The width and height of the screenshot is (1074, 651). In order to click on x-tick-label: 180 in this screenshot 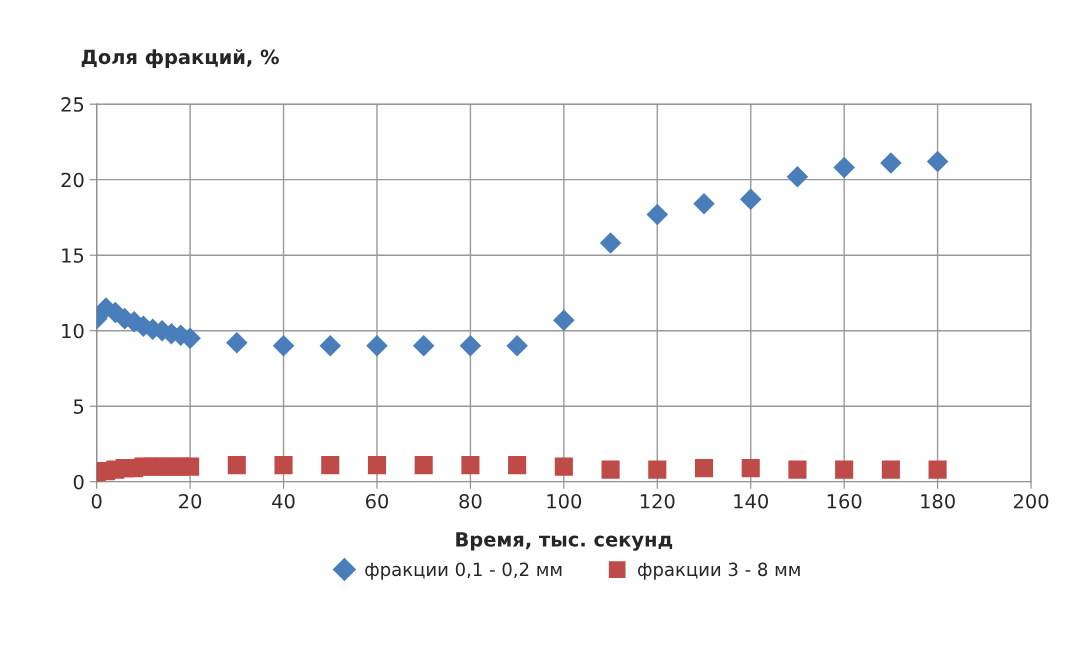, I will do `click(938, 501)`.